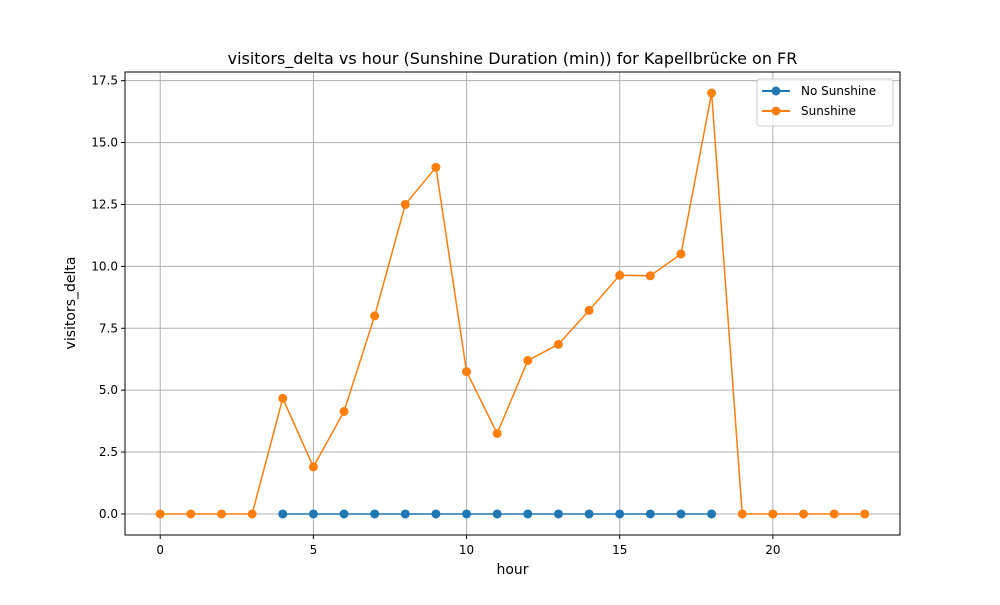 Image resolution: width=1000 pixels, height=605 pixels. Describe the element at coordinates (108, 390) in the screenshot. I see `y-tick-label: 5.0` at that location.